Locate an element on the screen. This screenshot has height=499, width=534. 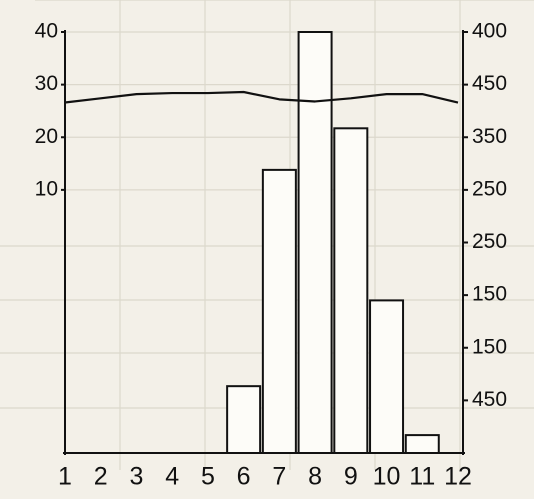
x-tick-label: 7 is located at coordinates (279, 477).